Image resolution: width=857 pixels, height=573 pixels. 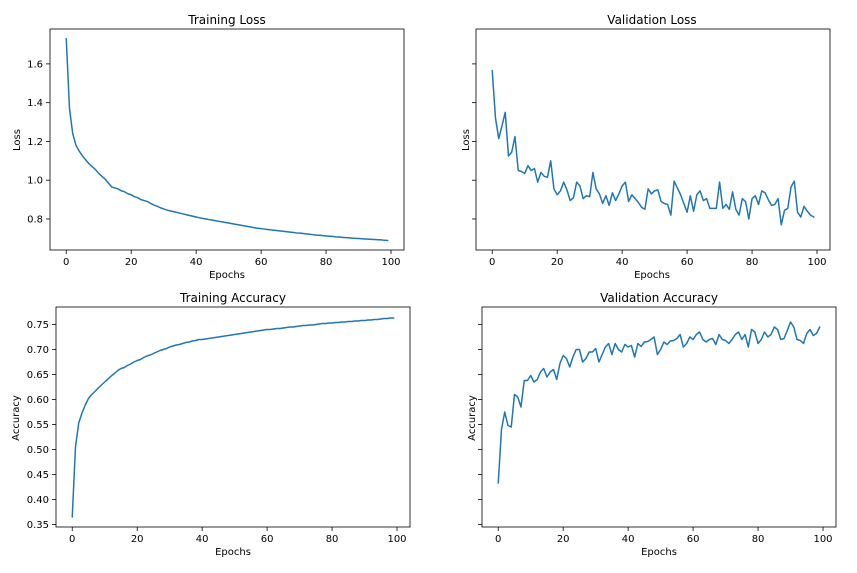 I want to click on validation-loss-xtick-label: 100, so click(x=816, y=262).